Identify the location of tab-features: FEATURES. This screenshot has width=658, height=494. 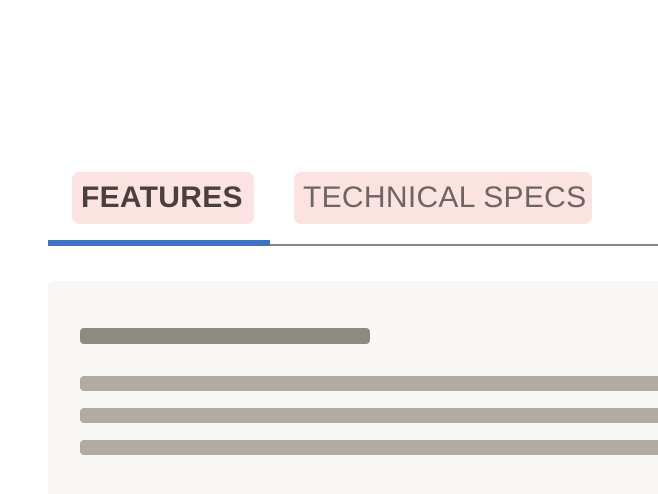
(163, 198).